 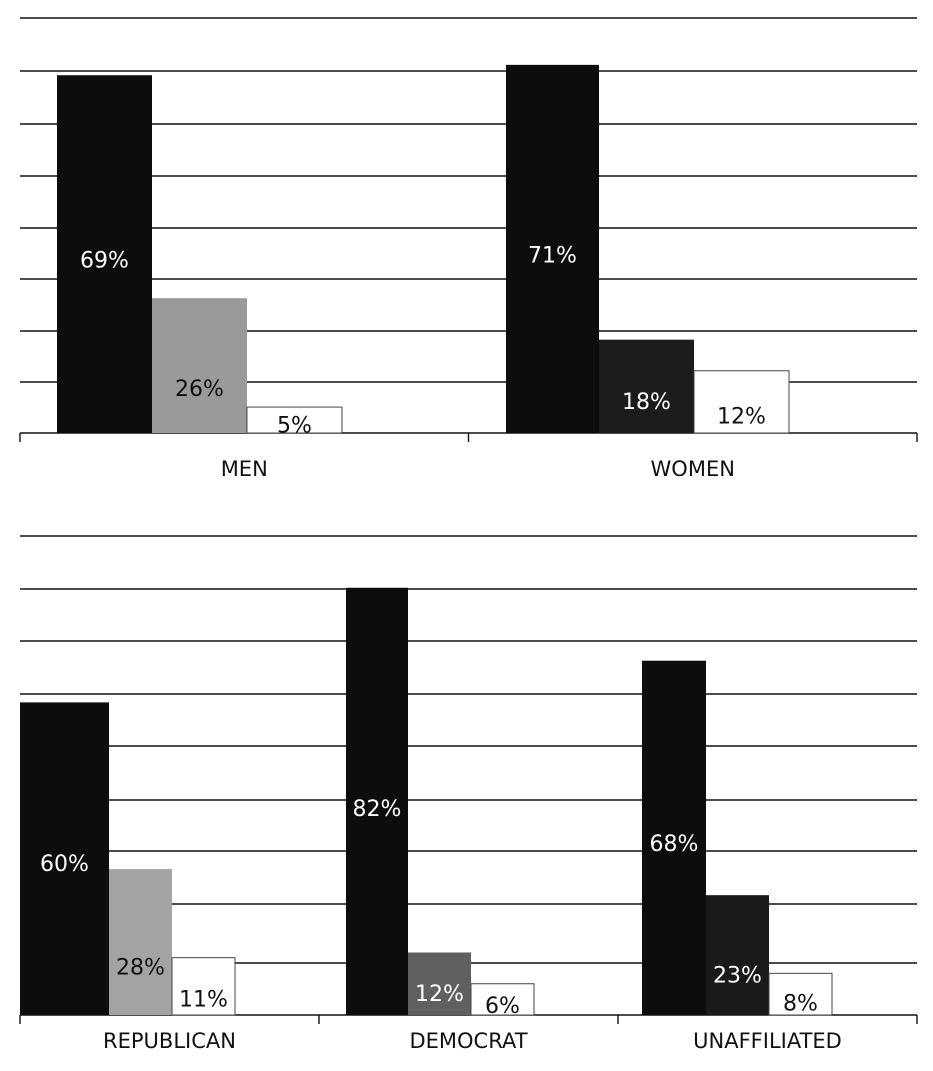 I want to click on data-label-democrat-series2: 12%, so click(x=439, y=994).